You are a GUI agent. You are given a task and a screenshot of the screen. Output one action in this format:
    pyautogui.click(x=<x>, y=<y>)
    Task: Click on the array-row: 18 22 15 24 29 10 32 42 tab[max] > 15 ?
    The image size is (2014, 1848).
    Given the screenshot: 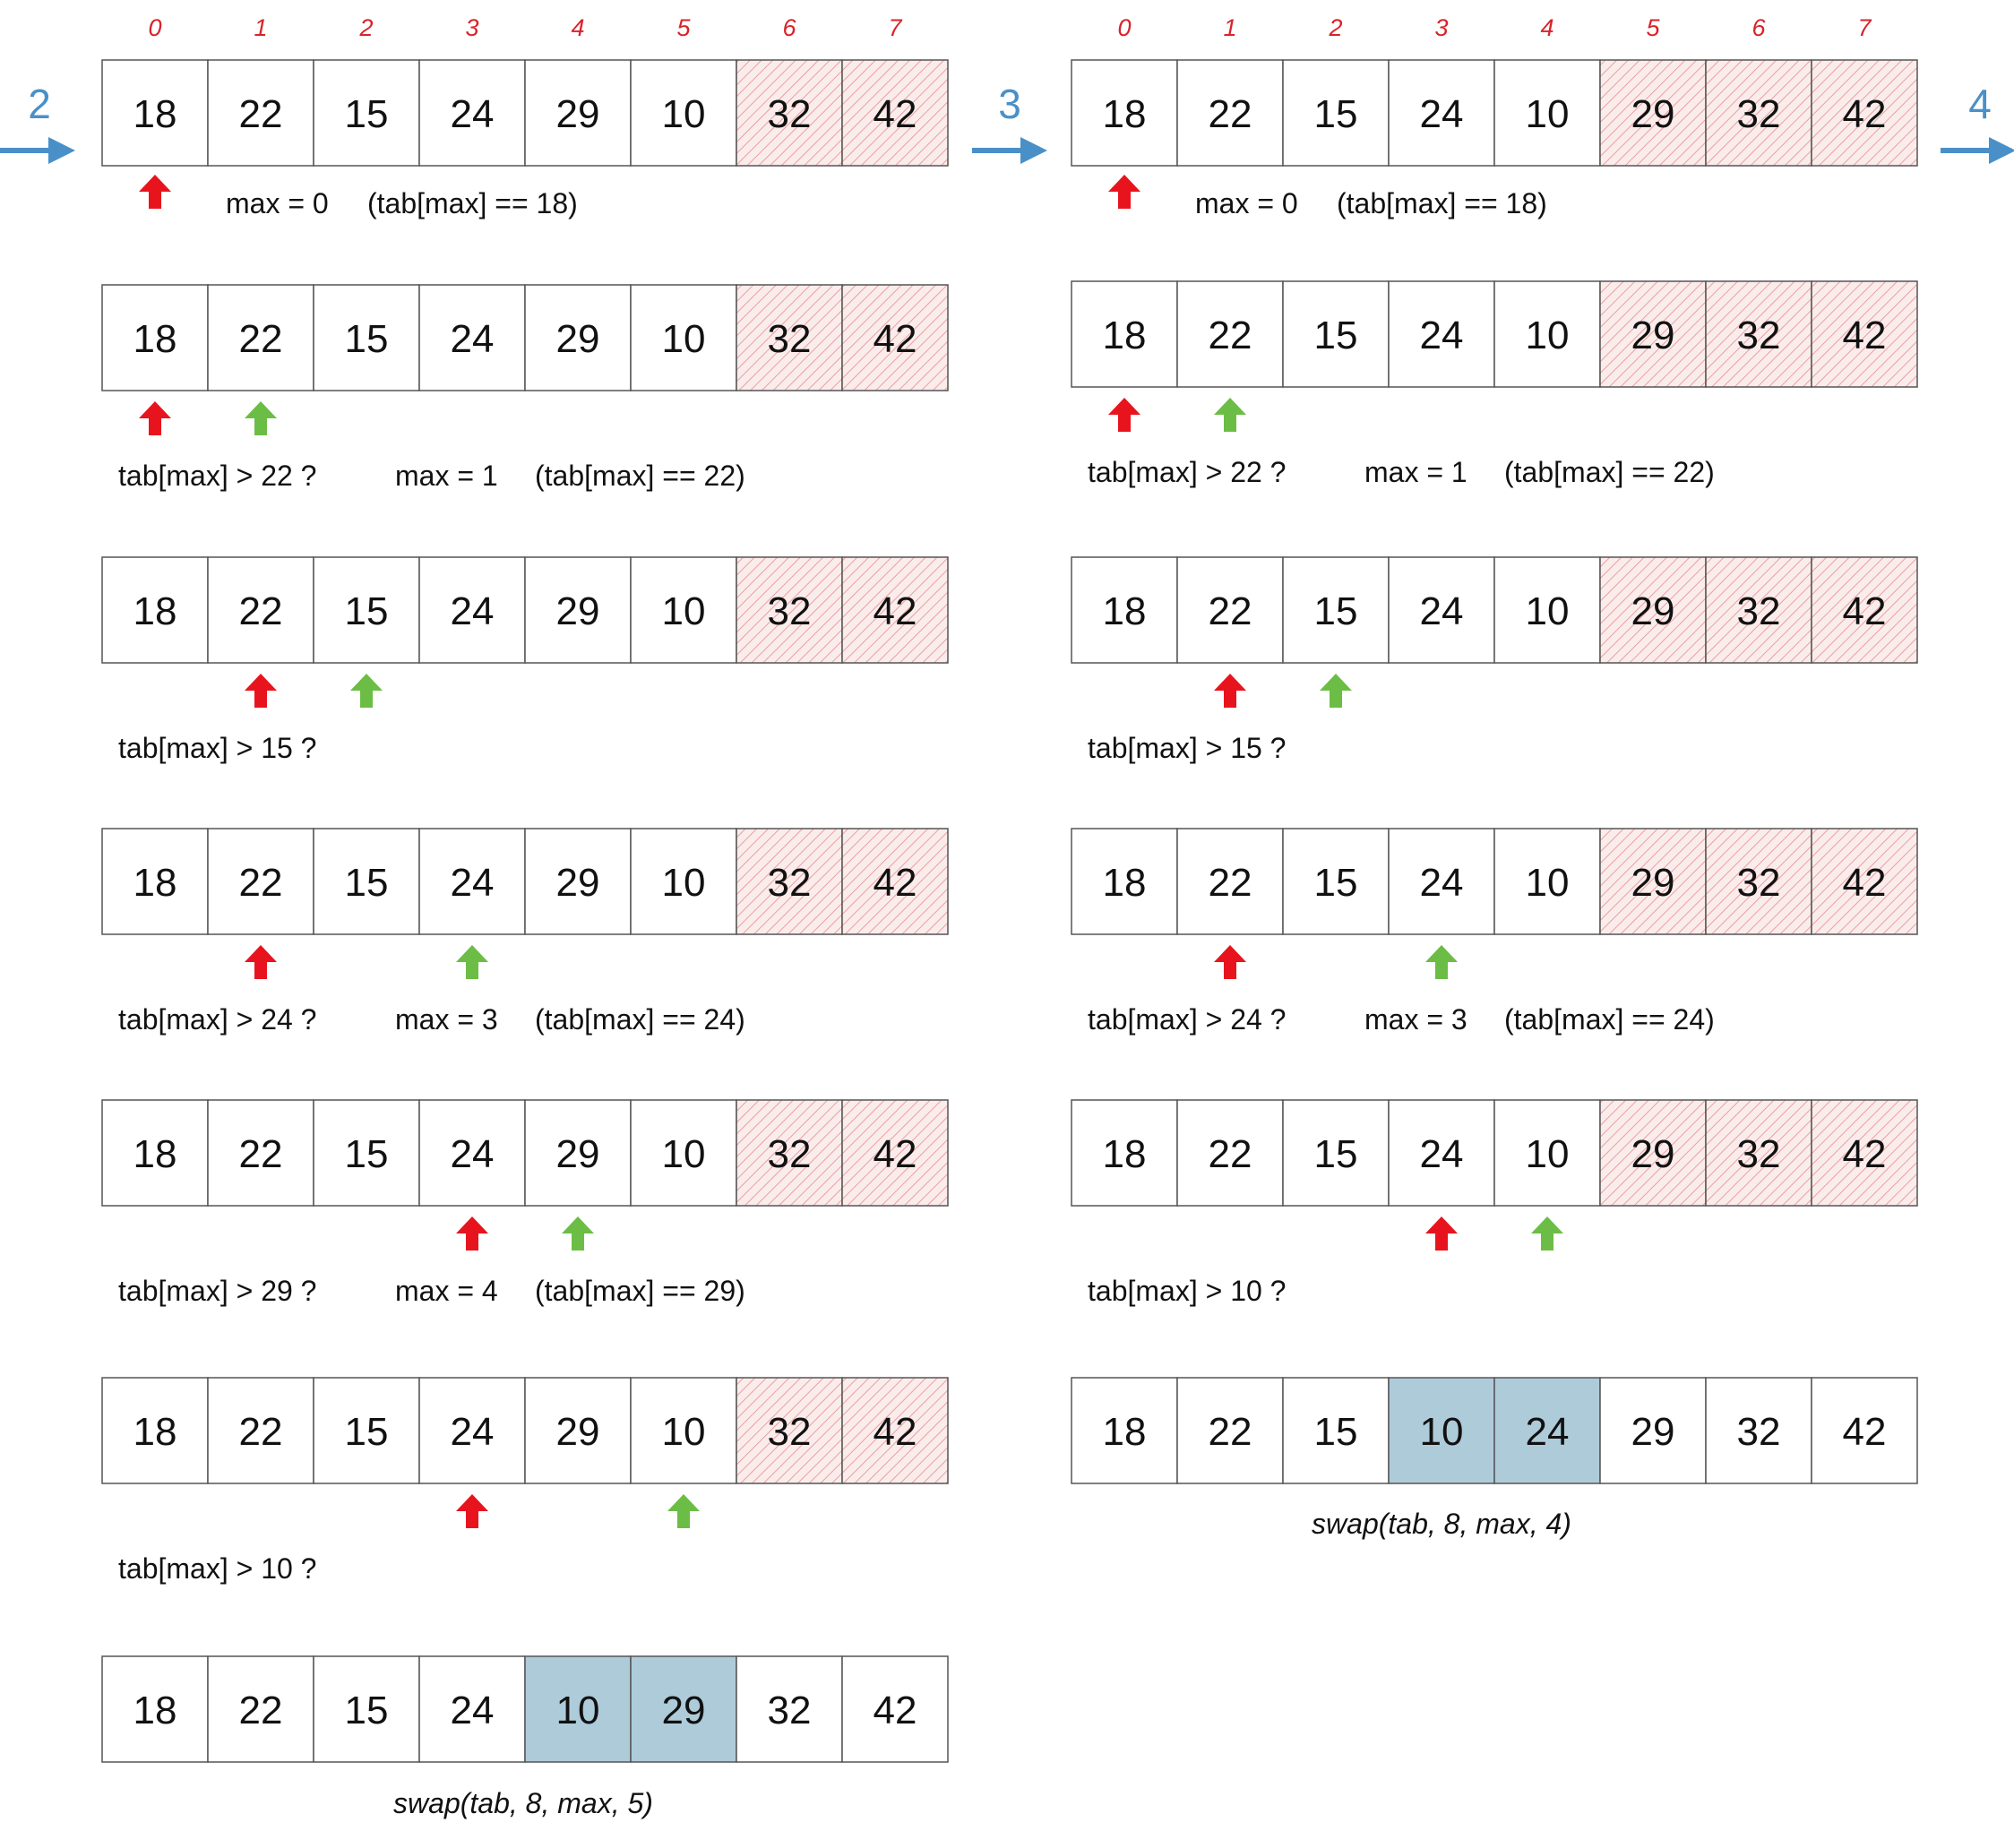 What is the action you would take?
    pyautogui.click(x=525, y=660)
    